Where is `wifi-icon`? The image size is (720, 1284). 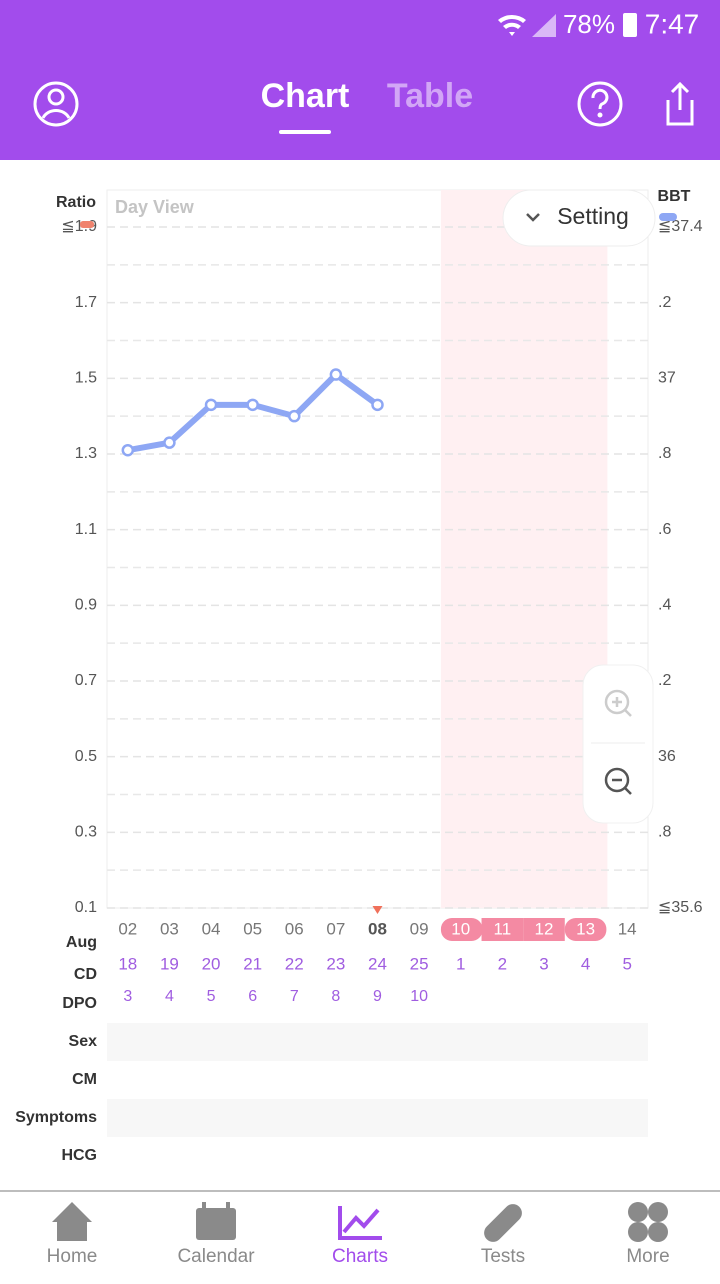
wifi-icon is located at coordinates (512, 25).